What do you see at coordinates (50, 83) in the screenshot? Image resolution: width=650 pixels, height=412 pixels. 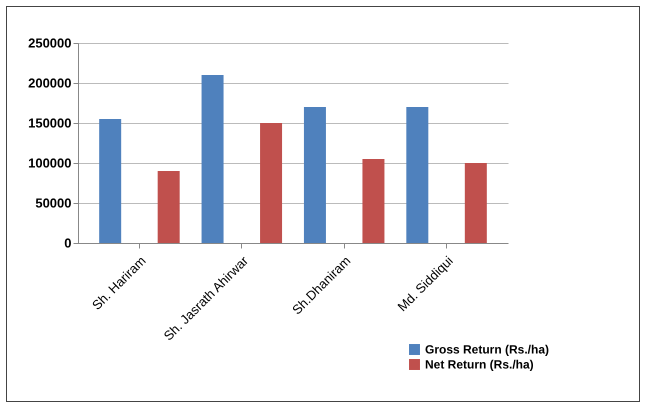 I see `y-tick-label: 200000` at bounding box center [50, 83].